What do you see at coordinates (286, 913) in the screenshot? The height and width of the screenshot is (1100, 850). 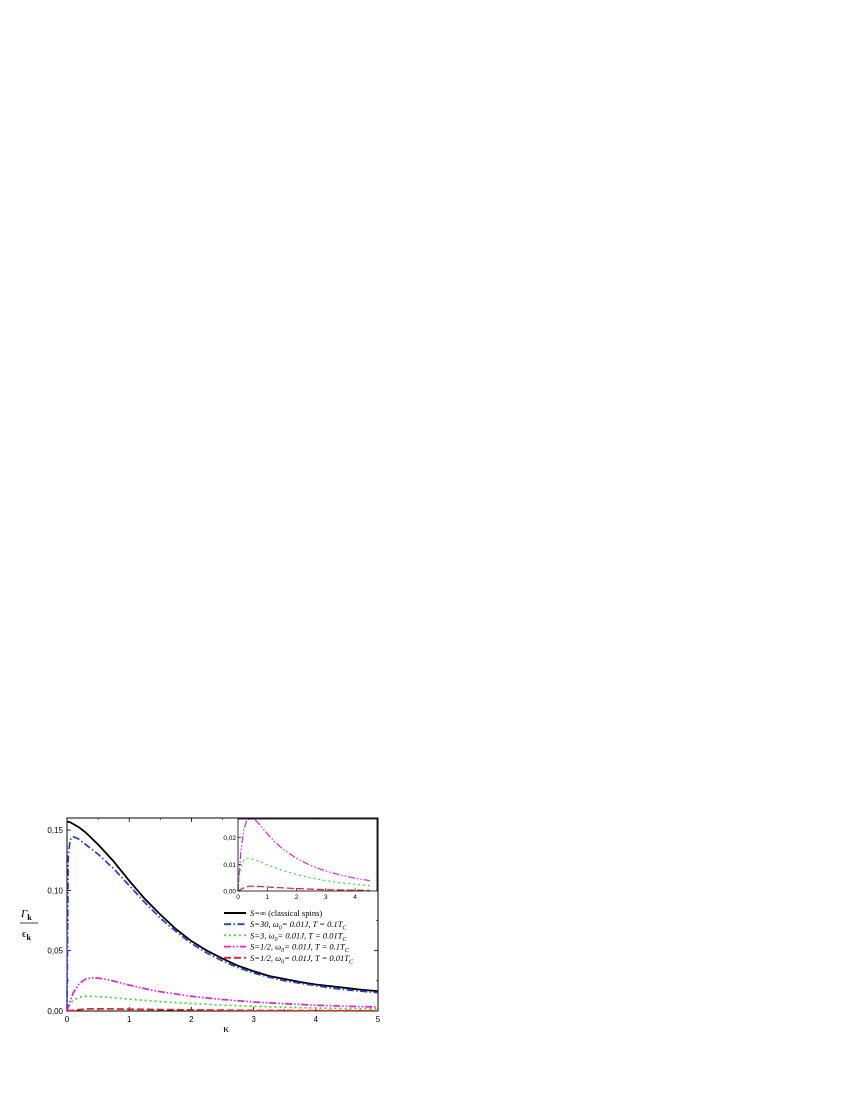 I see `legend-label-0: S=∞ (classical spins)` at bounding box center [286, 913].